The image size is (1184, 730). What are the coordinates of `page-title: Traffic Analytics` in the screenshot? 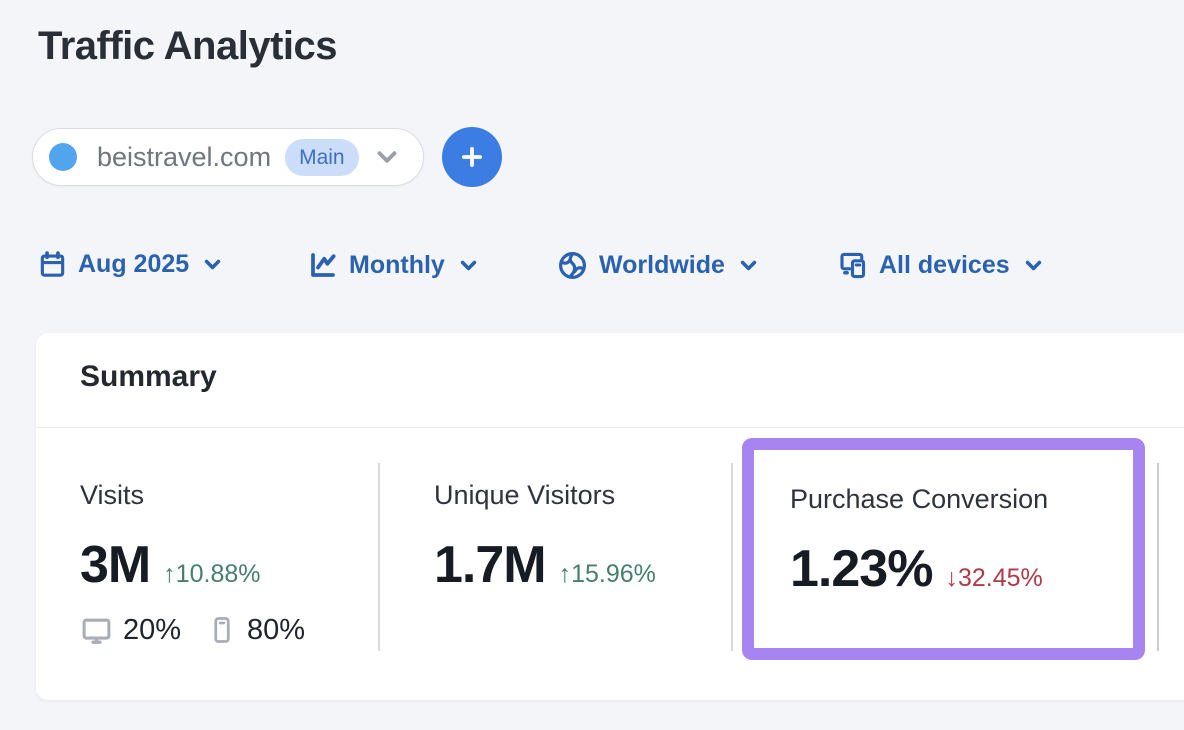 It's located at (188, 46).